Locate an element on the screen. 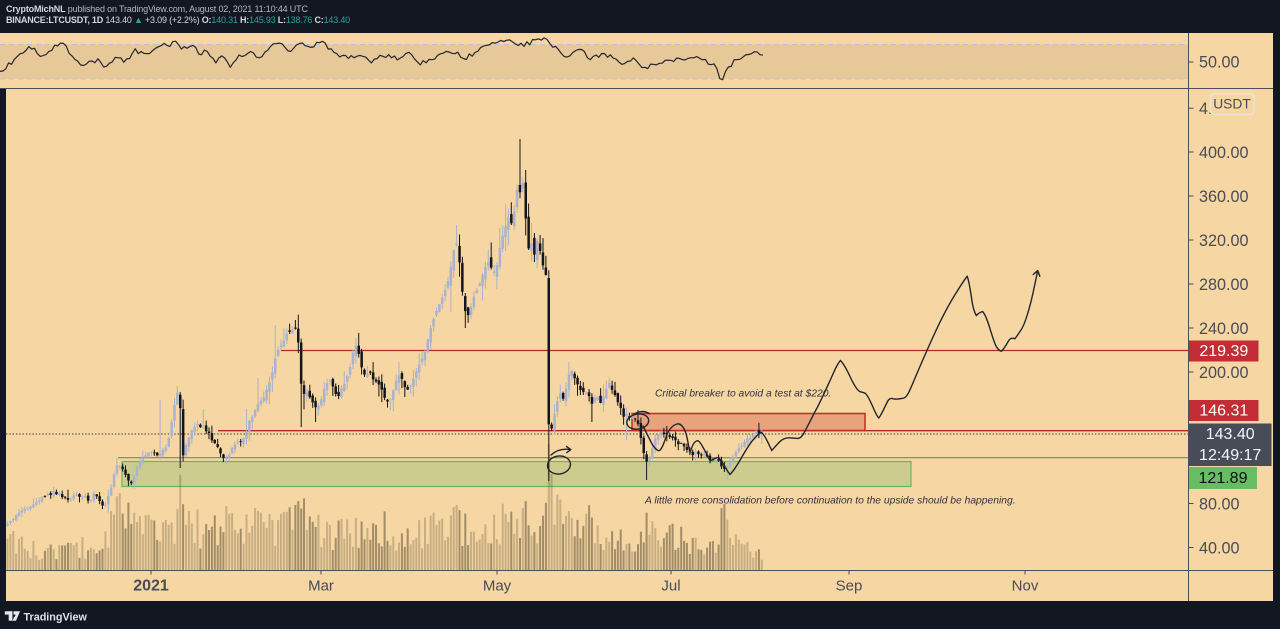 This screenshot has height=629, width=1280. svg-text: Nov is located at coordinates (1025, 585).